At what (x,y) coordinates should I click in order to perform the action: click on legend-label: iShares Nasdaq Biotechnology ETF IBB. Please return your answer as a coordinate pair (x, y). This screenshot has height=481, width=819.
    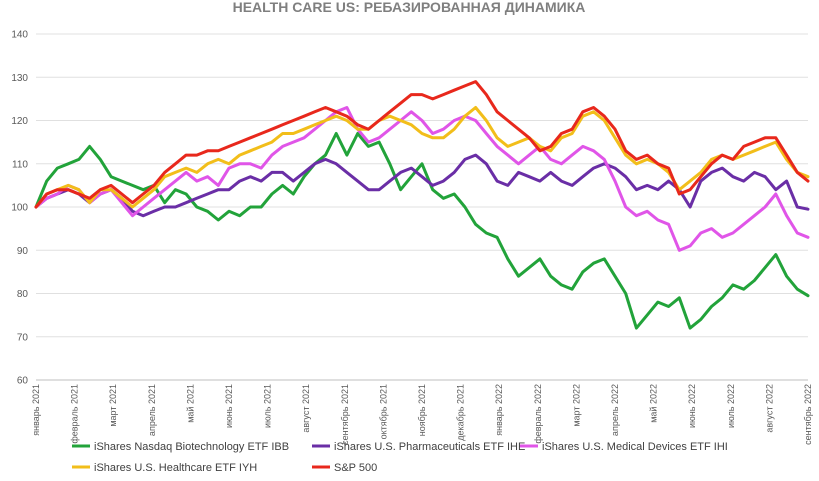
    Looking at the image, I should click on (191, 447).